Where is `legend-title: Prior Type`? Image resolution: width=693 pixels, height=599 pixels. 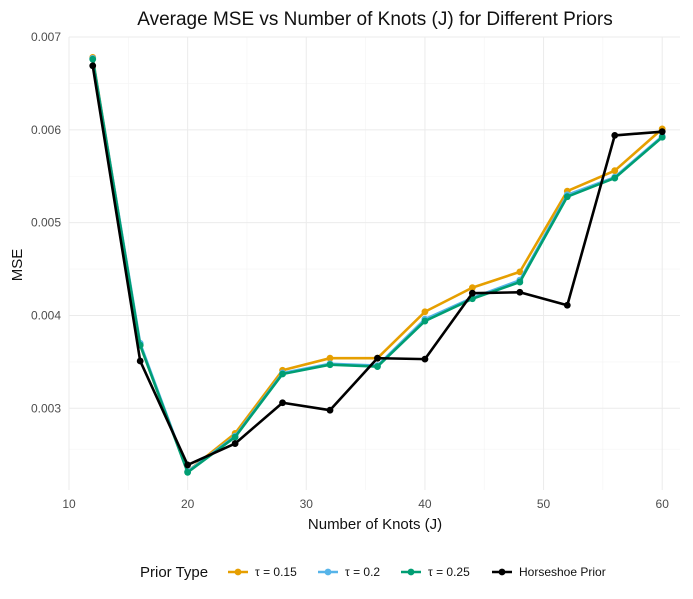 legend-title: Prior Type is located at coordinates (174, 572).